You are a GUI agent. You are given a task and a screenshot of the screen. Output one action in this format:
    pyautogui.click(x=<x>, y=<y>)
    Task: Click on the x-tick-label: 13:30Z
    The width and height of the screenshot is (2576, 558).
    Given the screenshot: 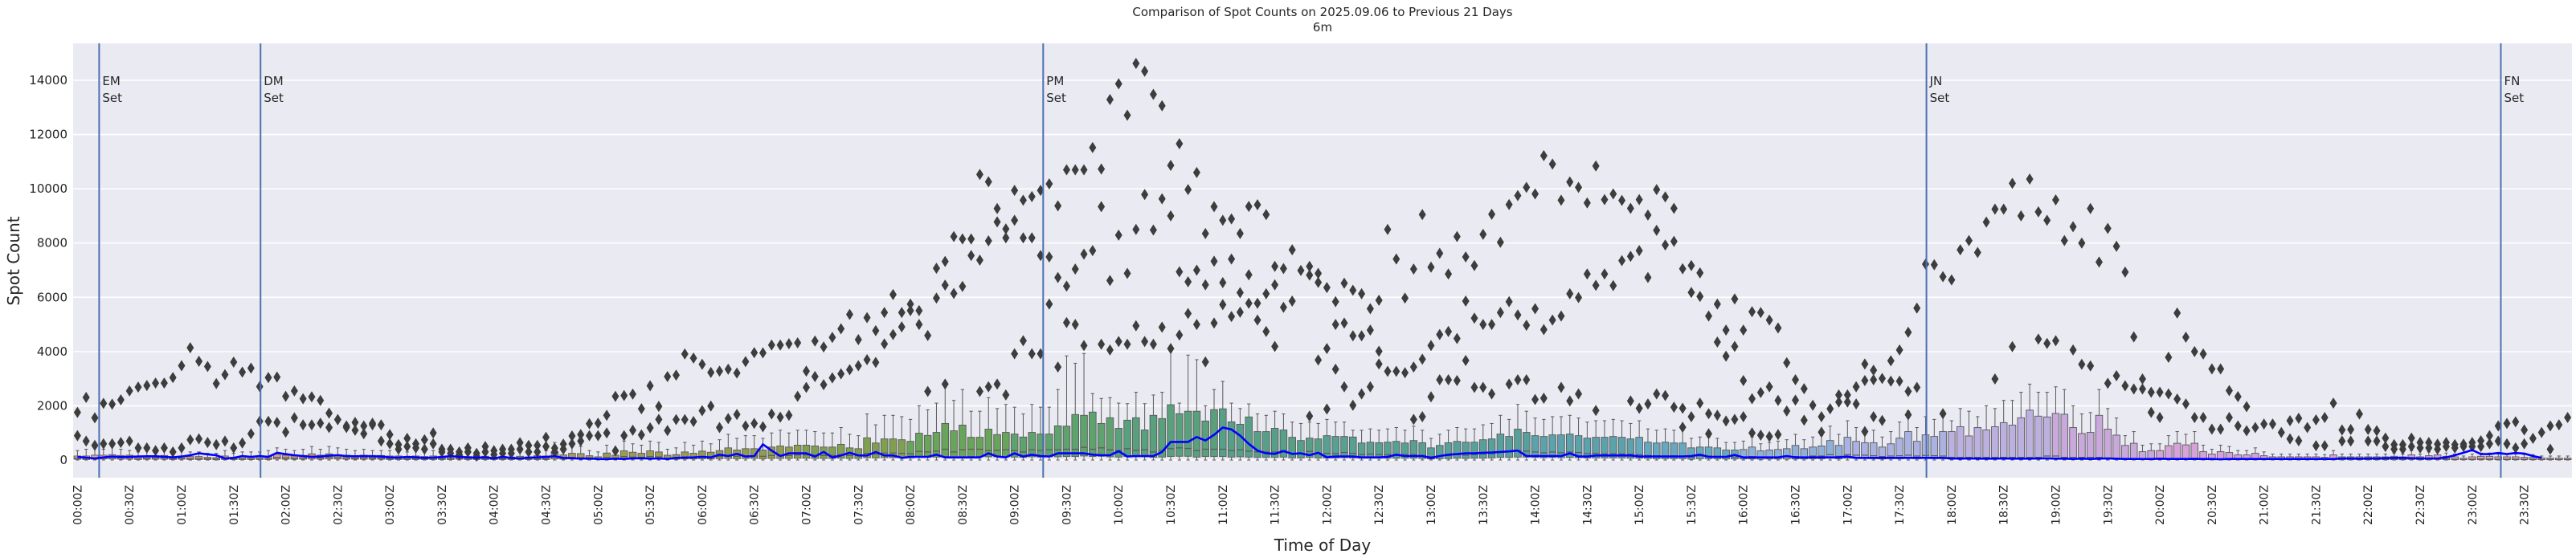 What is the action you would take?
    pyautogui.click(x=1484, y=505)
    